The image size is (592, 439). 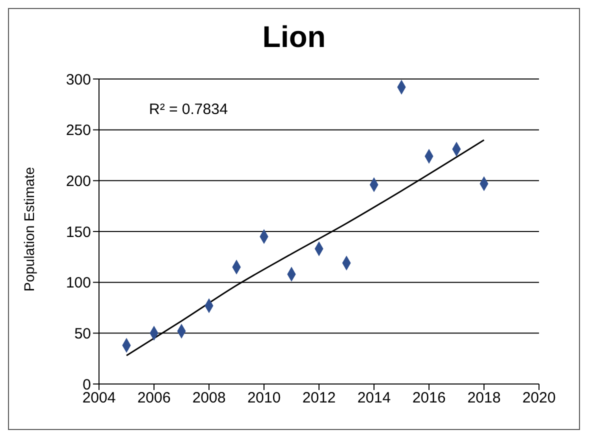 What do you see at coordinates (294, 38) in the screenshot?
I see `chart-title: Lion` at bounding box center [294, 38].